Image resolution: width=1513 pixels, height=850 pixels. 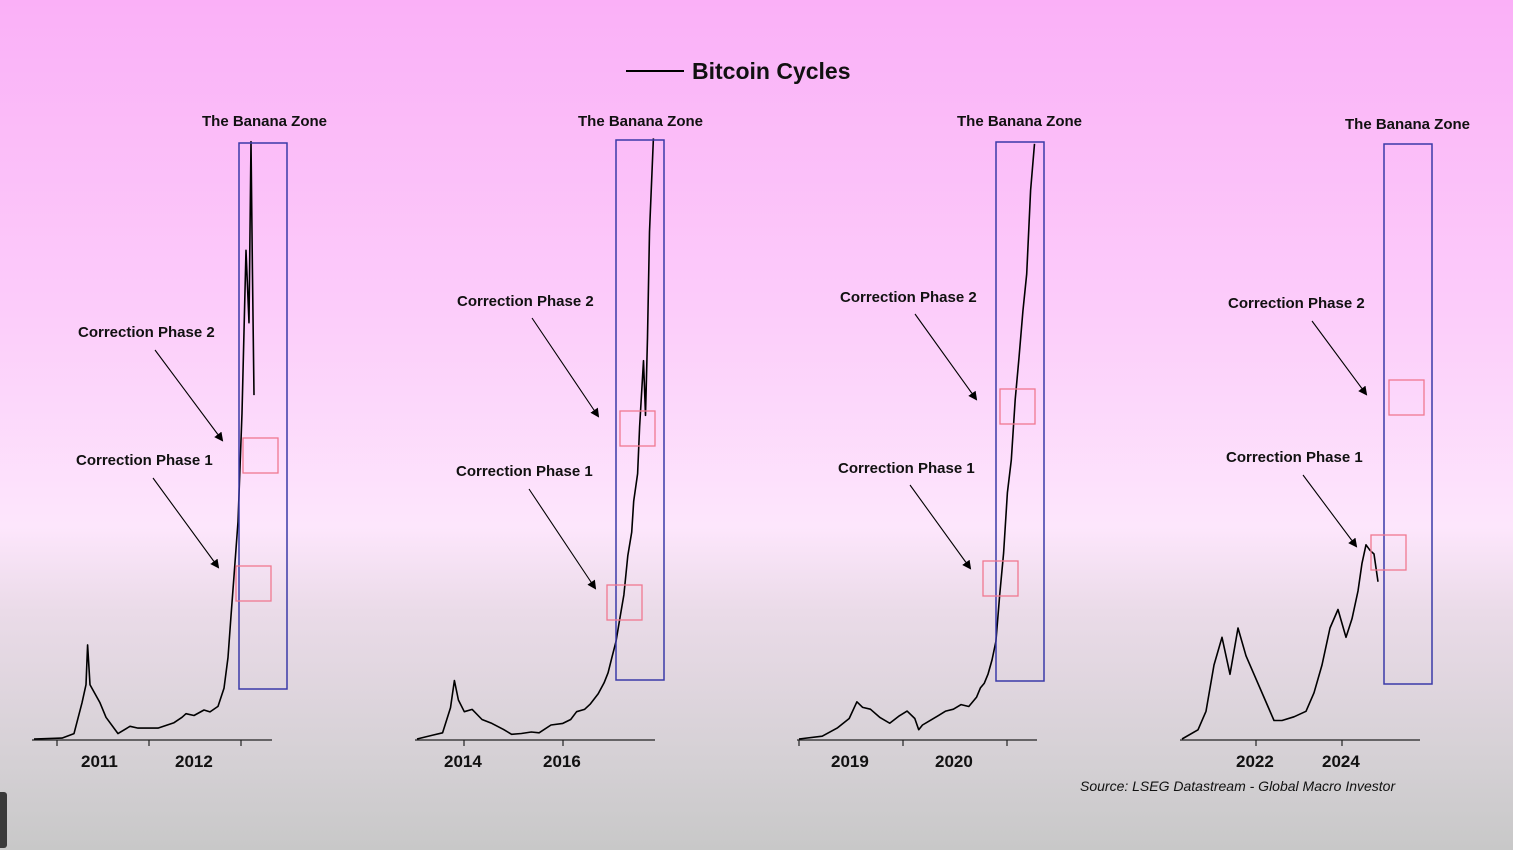 What do you see at coordinates (771, 71) in the screenshot?
I see `chart-title: Bitcoin Cycles` at bounding box center [771, 71].